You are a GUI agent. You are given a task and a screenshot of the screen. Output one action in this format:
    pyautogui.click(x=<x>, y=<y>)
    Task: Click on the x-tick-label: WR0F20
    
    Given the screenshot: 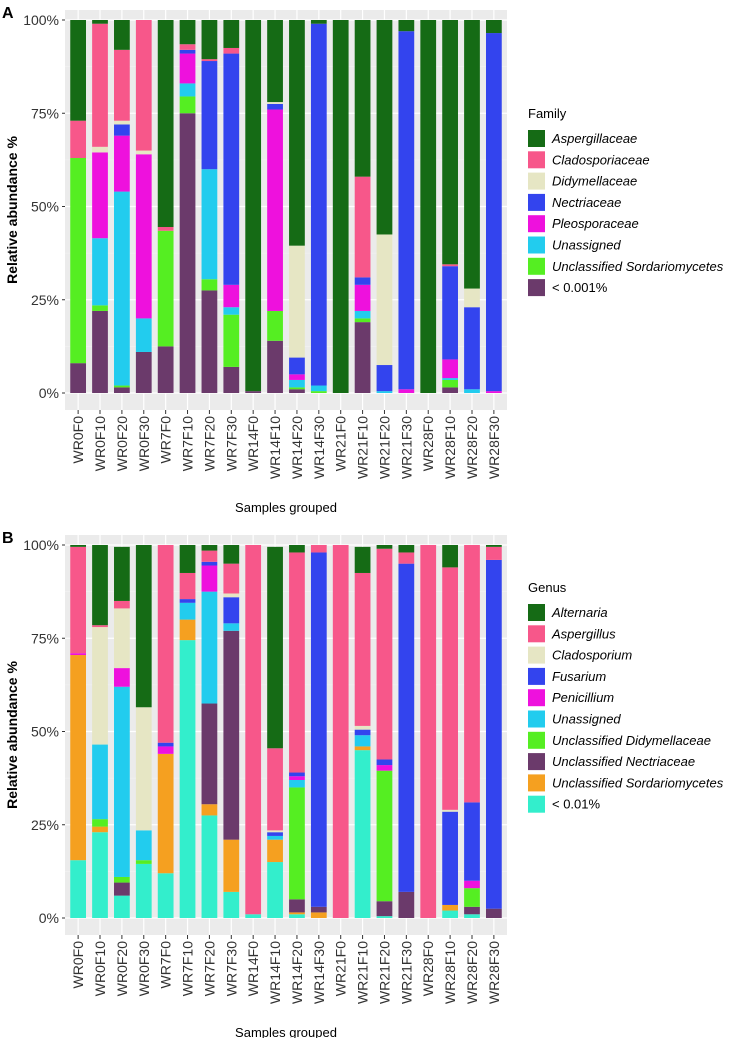 What is the action you would take?
    pyautogui.click(x=122, y=968)
    